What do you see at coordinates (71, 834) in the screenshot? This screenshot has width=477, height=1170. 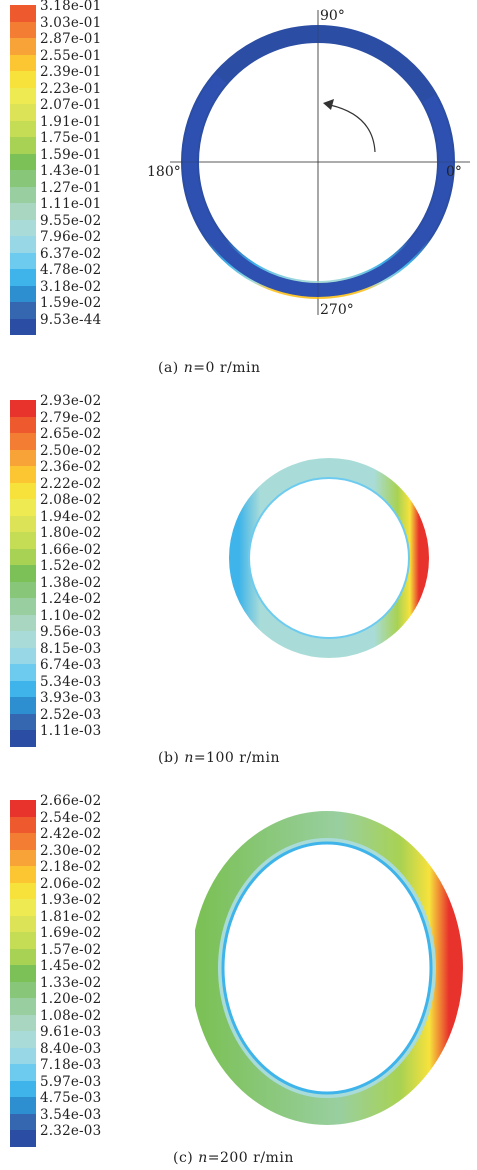 I see `legend-label: 2.42e-02` at bounding box center [71, 834].